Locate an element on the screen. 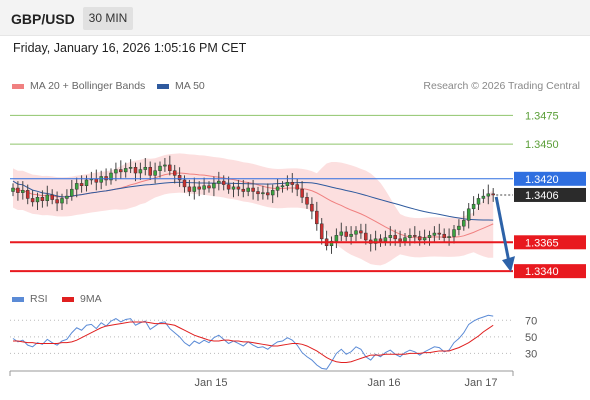 The image size is (590, 400). forecast-arrow-shaft is located at coordinates (502, 229).